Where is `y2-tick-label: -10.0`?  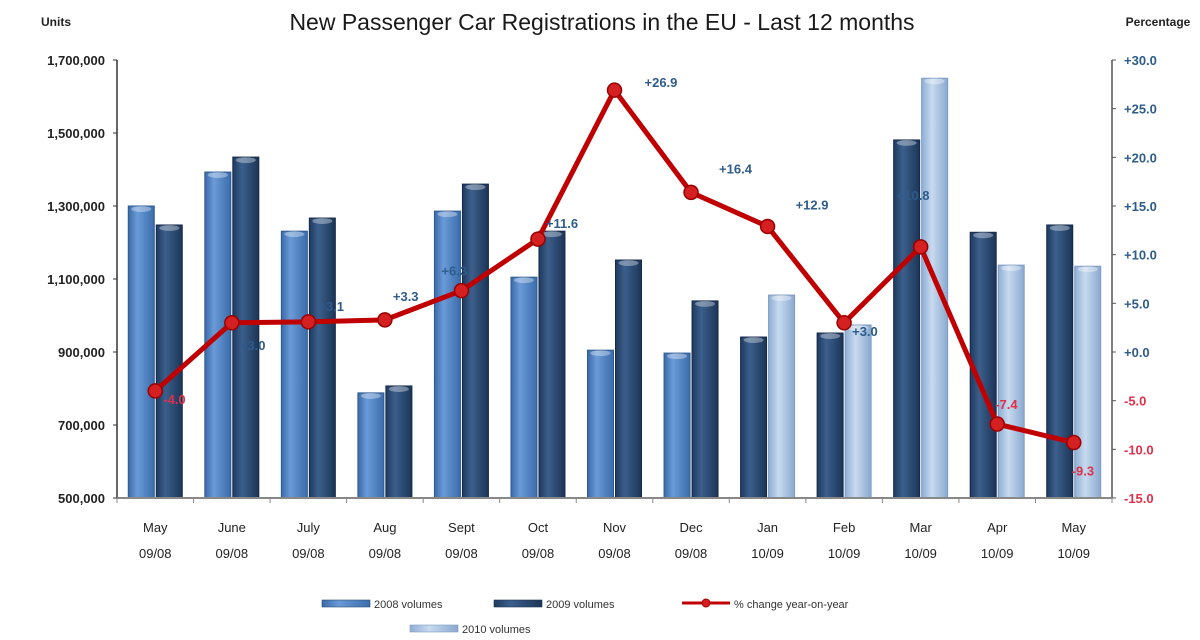
y2-tick-label: -10.0 is located at coordinates (1139, 449).